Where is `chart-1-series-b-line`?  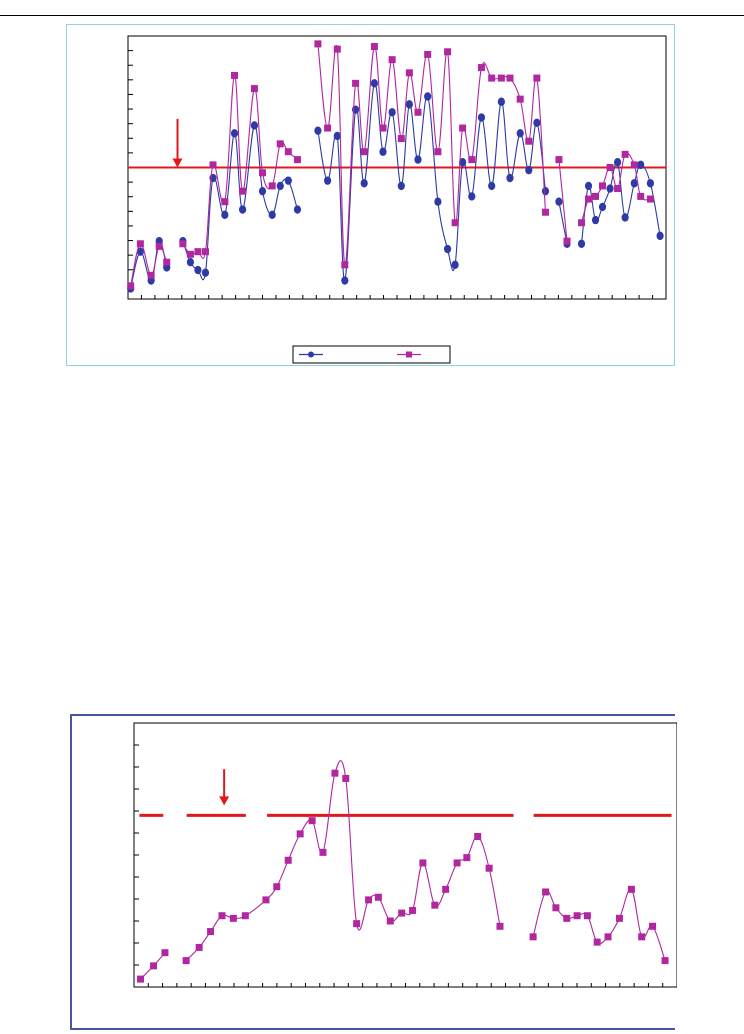
chart-1-series-b-line is located at coordinates (240, 166).